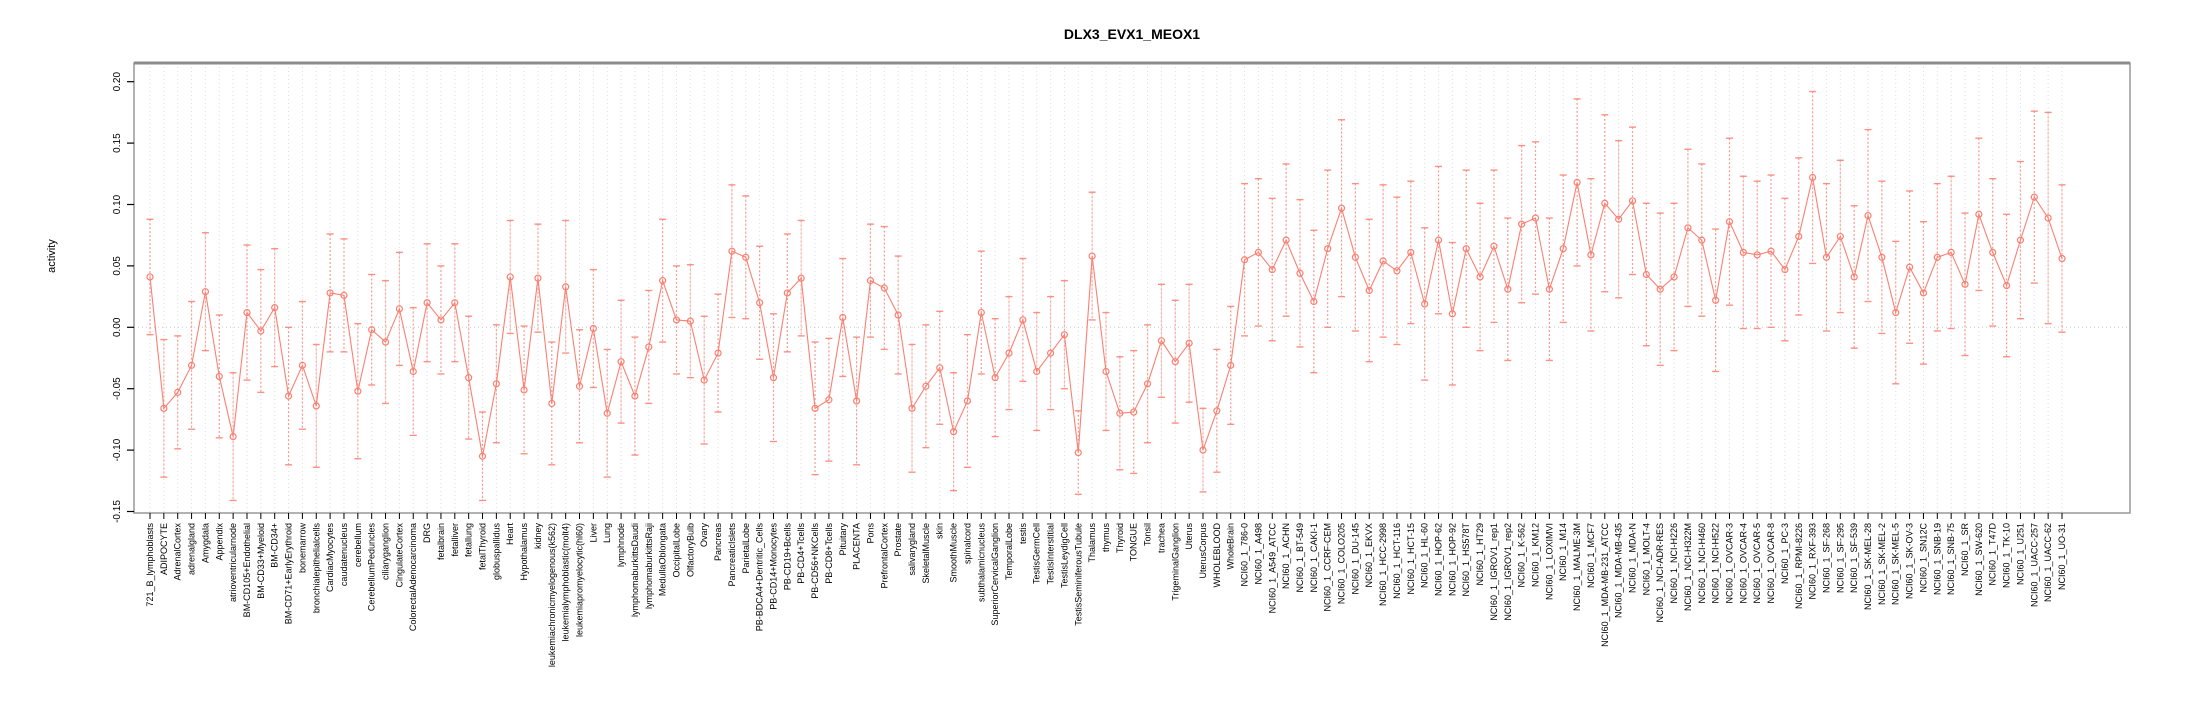  I want to click on x-tick-label: Tonsil, so click(1148, 534).